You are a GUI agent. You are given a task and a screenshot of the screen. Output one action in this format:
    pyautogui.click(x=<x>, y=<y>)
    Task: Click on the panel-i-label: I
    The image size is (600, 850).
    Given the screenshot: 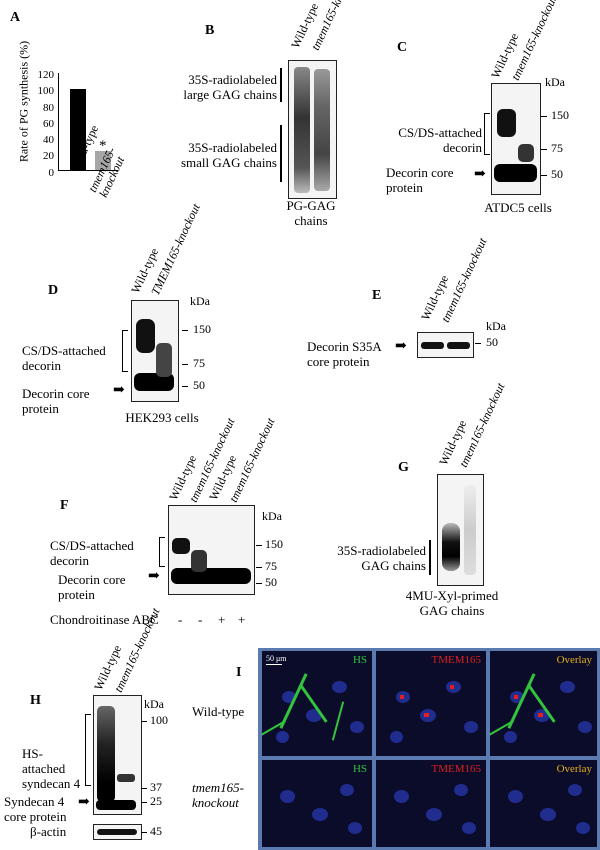 What is the action you would take?
    pyautogui.click(x=239, y=672)
    